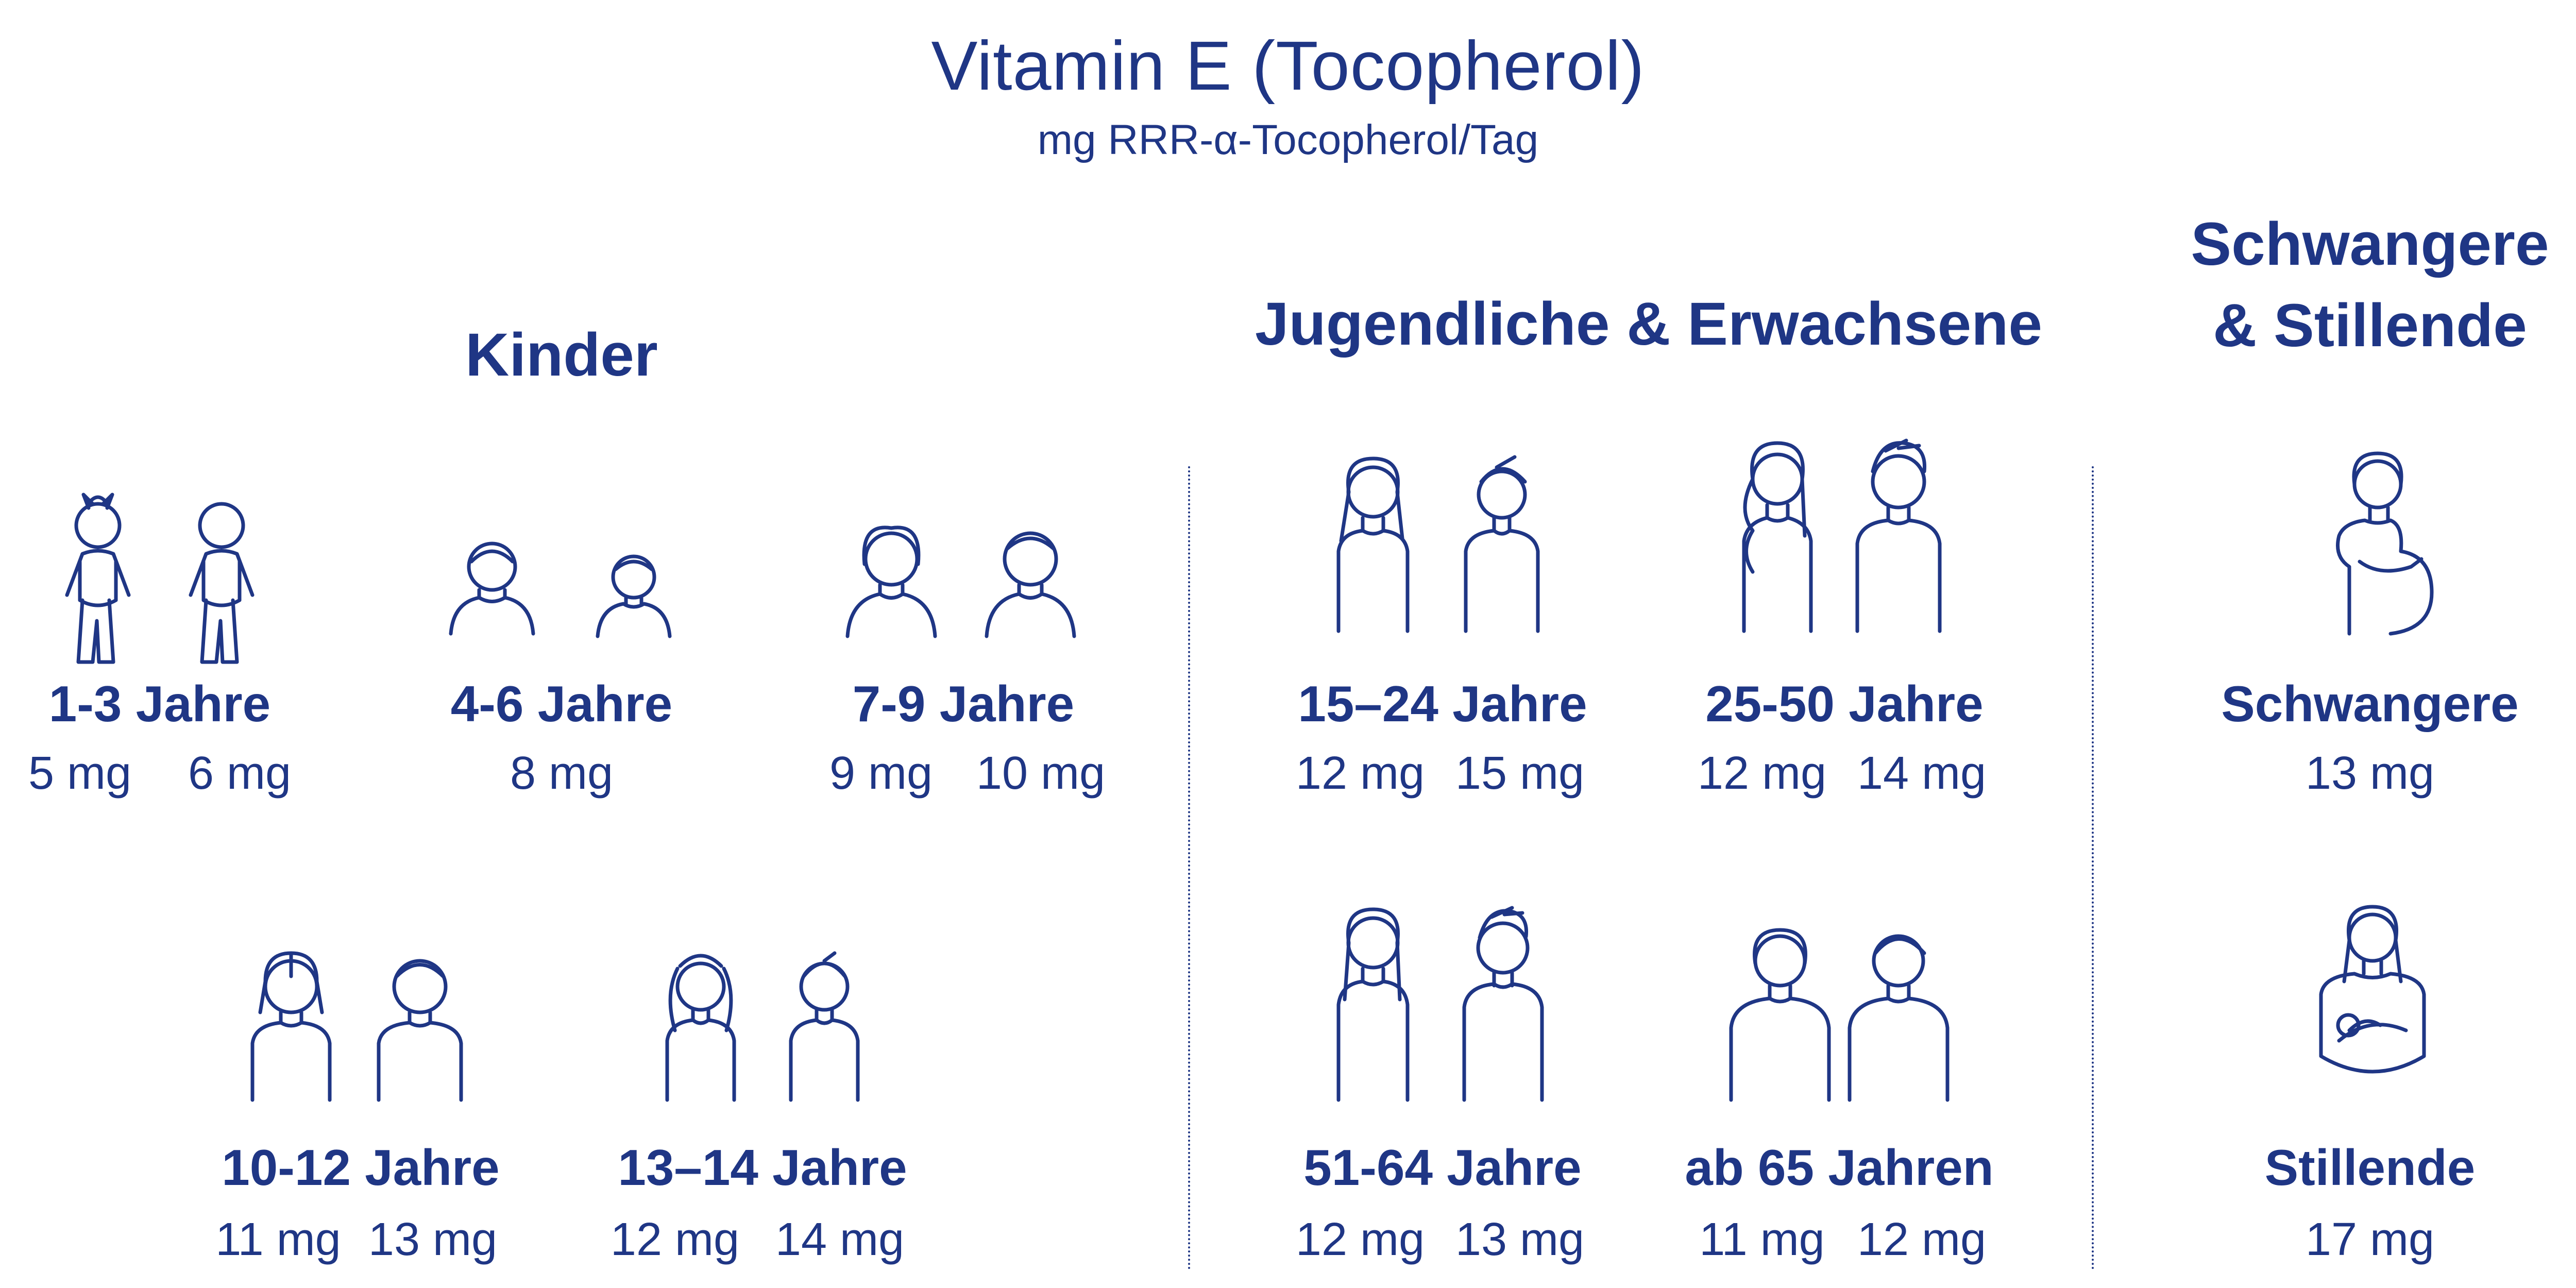  Describe the element at coordinates (2093, 868) in the screenshot. I see `divider-right` at that location.